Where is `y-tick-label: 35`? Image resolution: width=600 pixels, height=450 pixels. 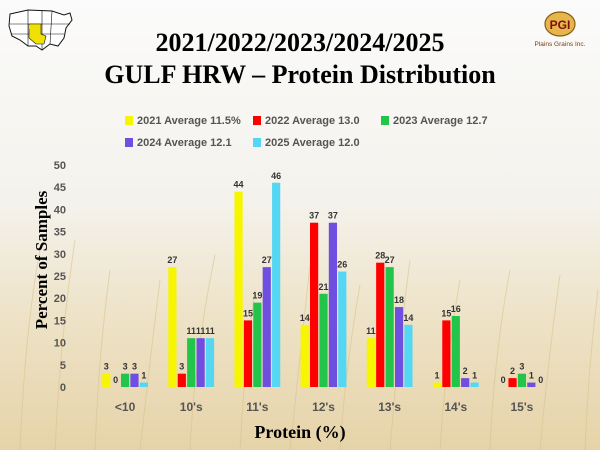
y-tick-label: 35 is located at coordinates (60, 233).